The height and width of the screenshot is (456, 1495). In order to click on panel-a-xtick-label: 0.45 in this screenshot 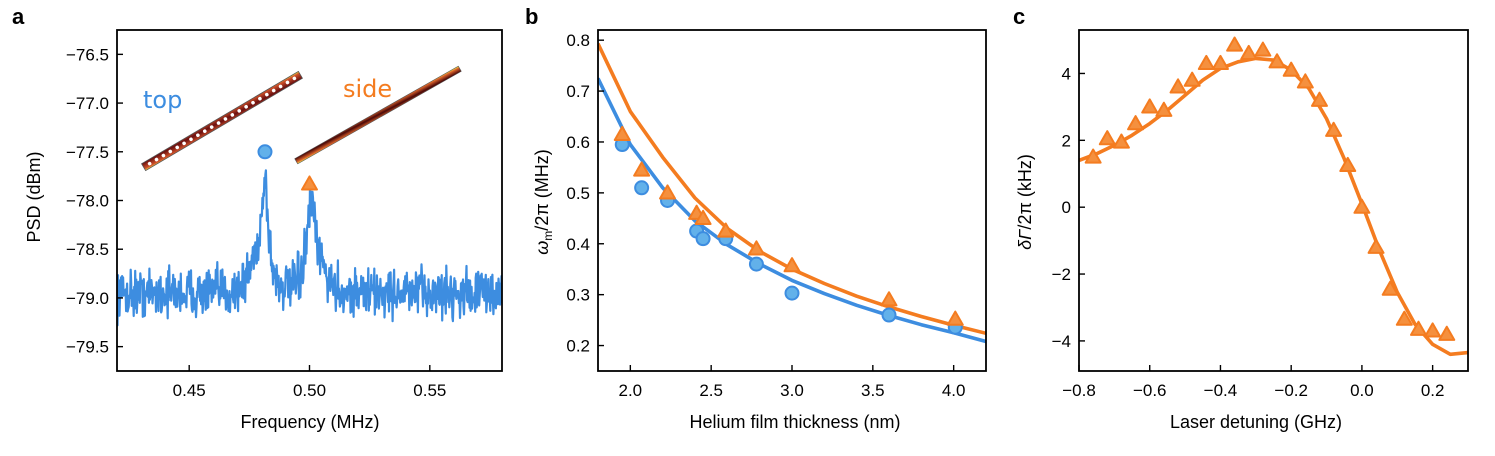, I will do `click(189, 390)`.